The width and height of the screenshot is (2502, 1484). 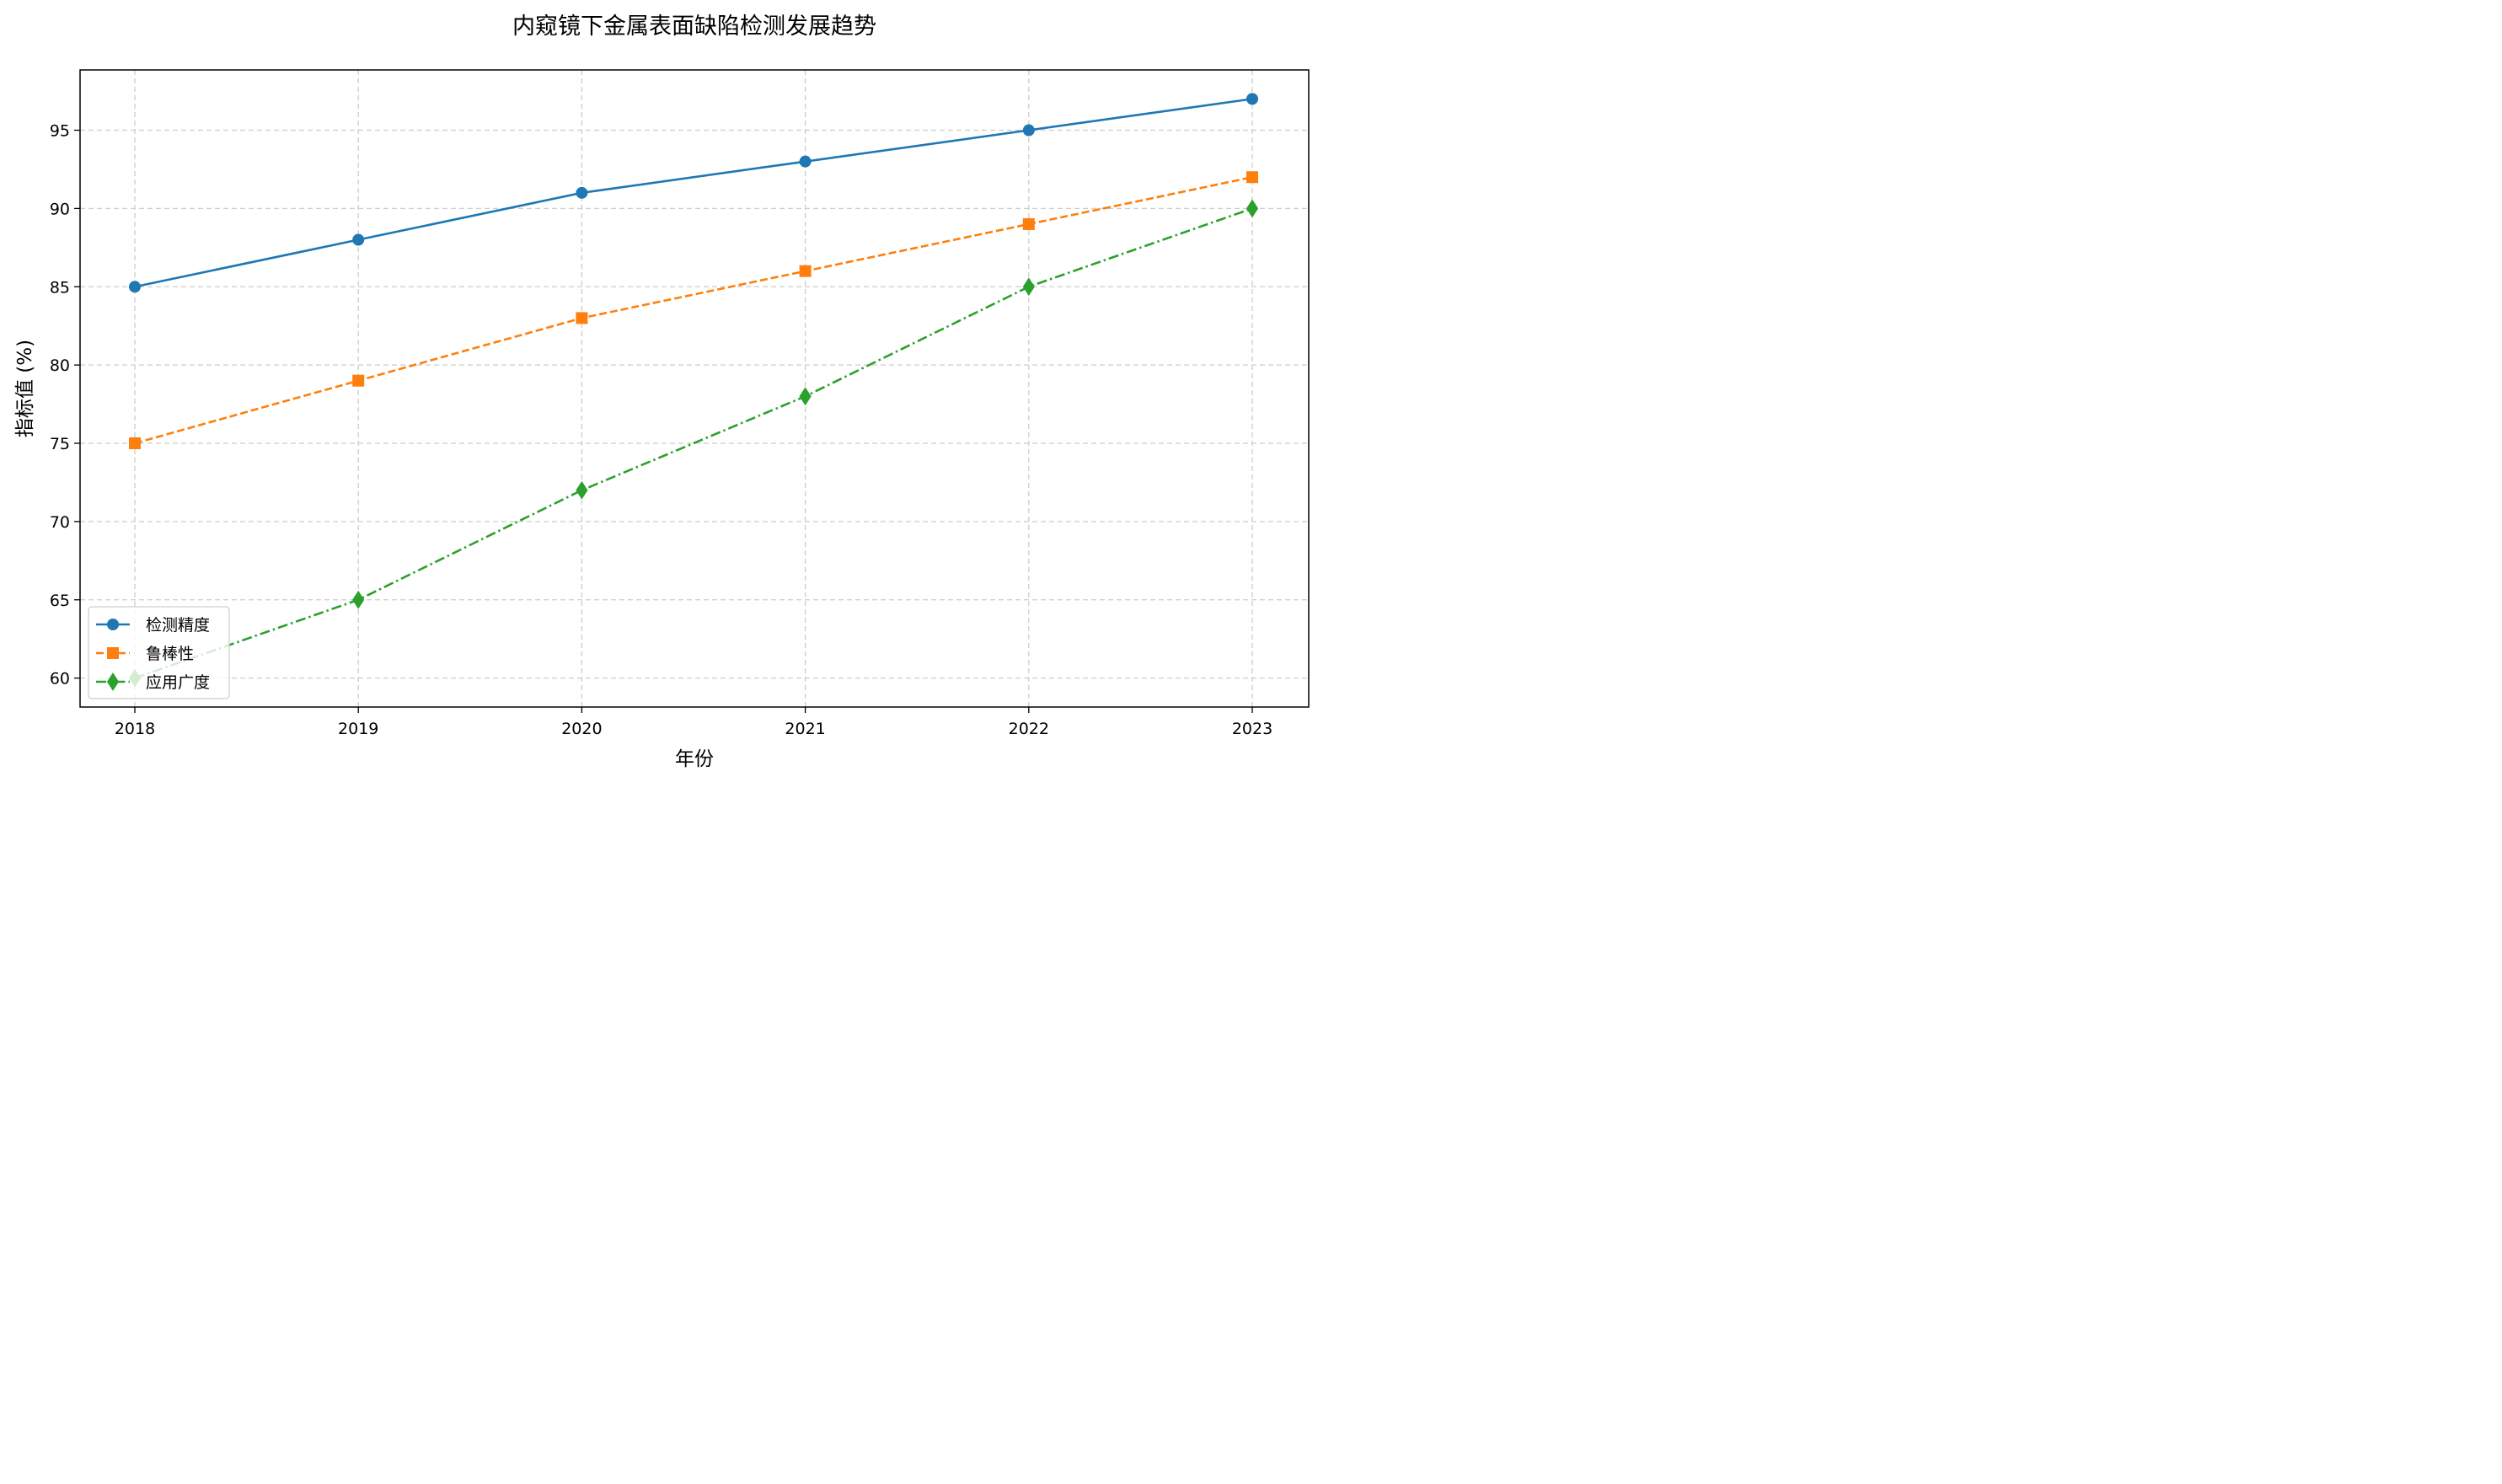 I want to click on legend-entry: 检测精度, so click(x=153, y=626).